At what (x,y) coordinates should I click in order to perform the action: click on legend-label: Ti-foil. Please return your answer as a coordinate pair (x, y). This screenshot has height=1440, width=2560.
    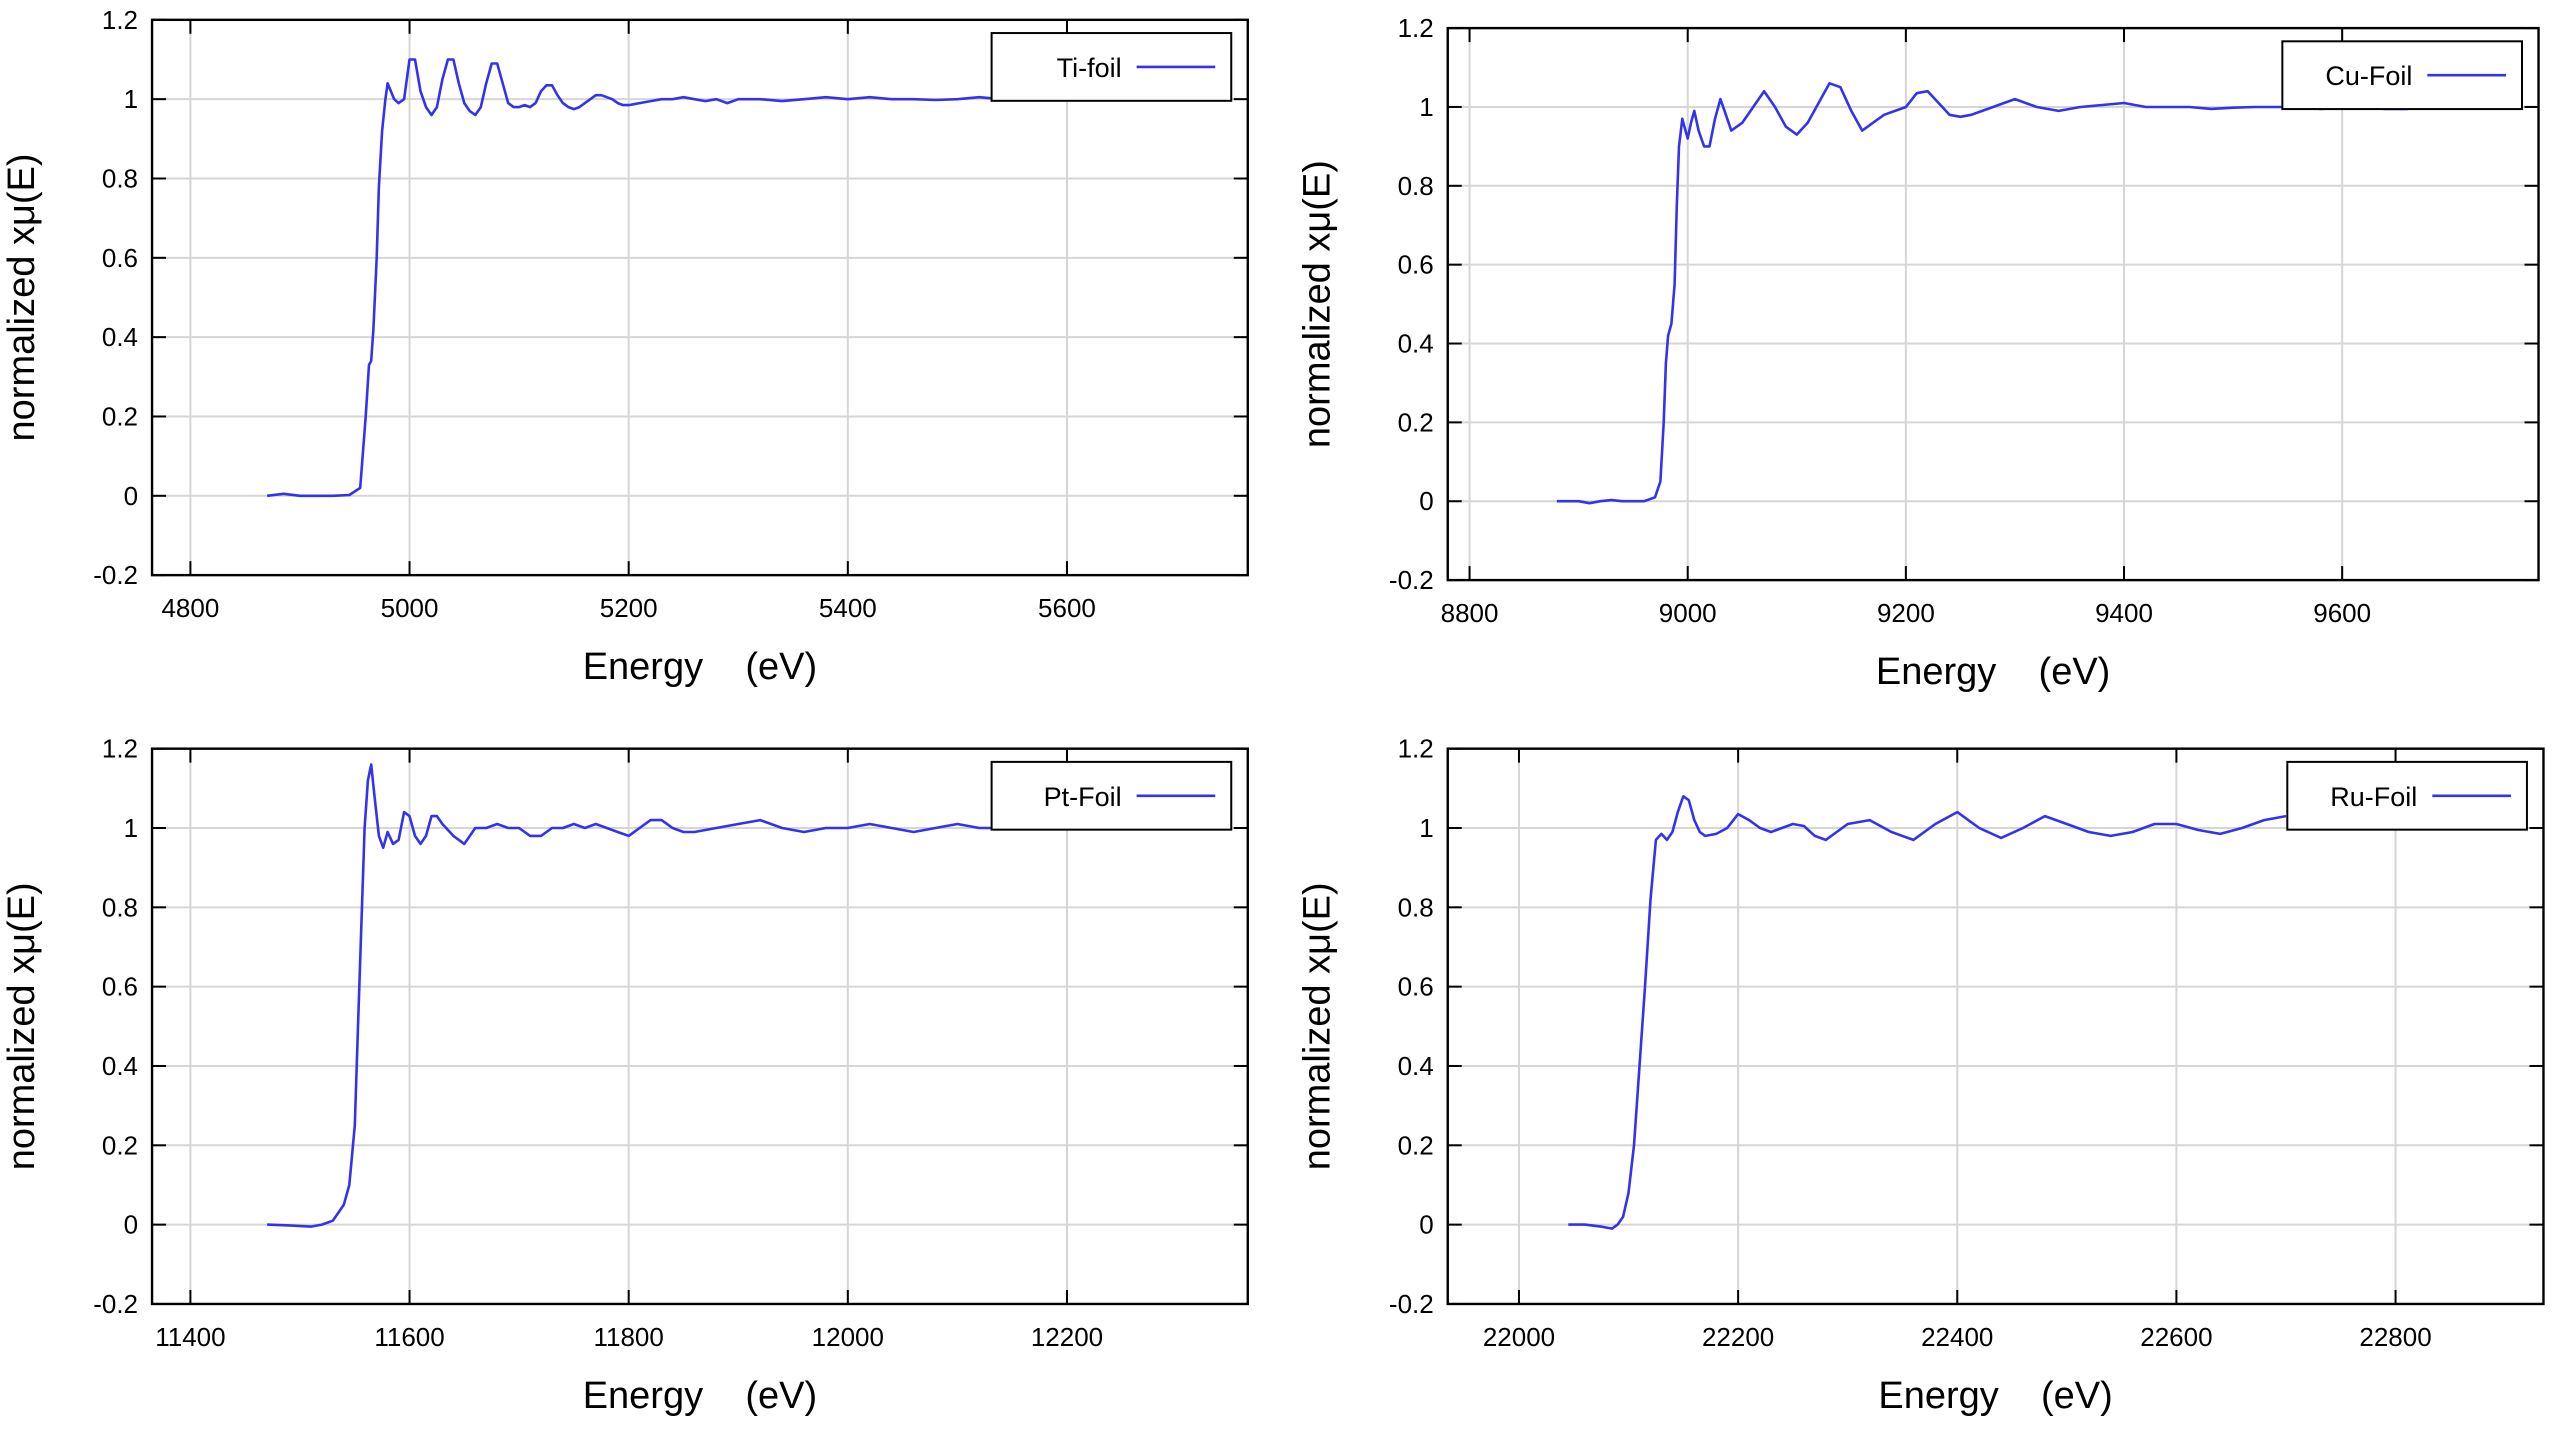
    Looking at the image, I should click on (1089, 68).